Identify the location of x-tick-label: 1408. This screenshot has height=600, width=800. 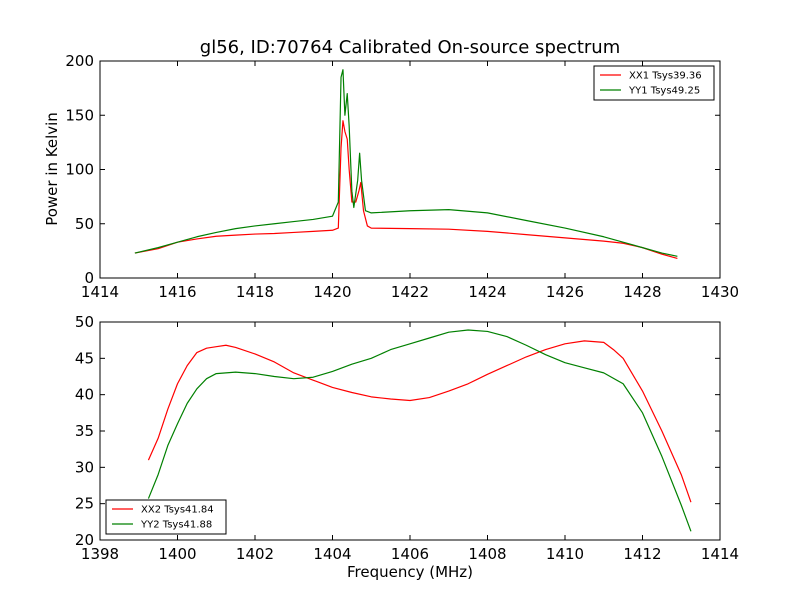
(487, 554).